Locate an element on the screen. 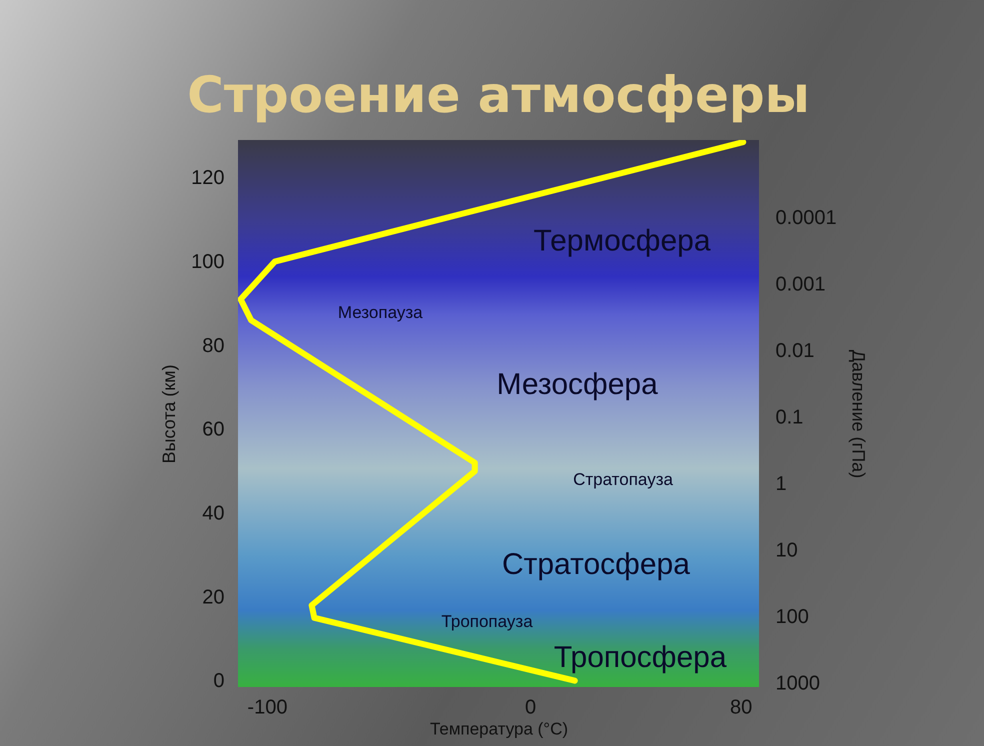 Image resolution: width=984 pixels, height=746 pixels. y2-tick-label: 0.001 is located at coordinates (801, 285).